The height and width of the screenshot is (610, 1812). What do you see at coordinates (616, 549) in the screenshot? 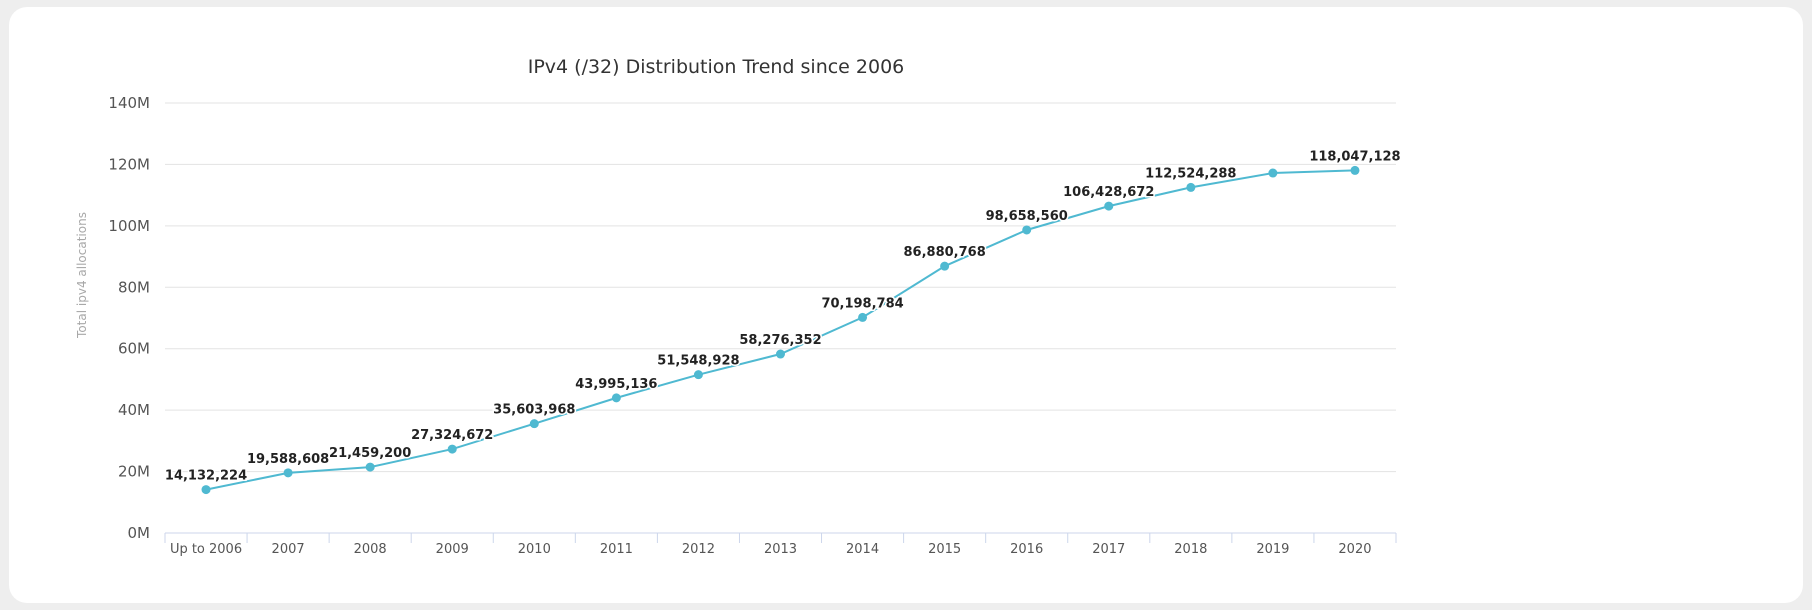
I see `x-tick-label: 2011` at bounding box center [616, 549].